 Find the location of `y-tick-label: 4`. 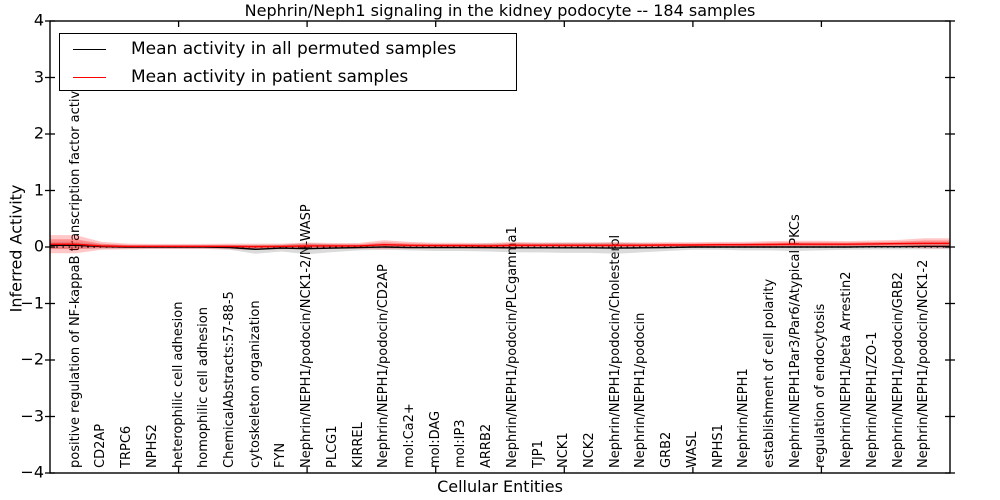

y-tick-label: 4 is located at coordinates (38, 20).